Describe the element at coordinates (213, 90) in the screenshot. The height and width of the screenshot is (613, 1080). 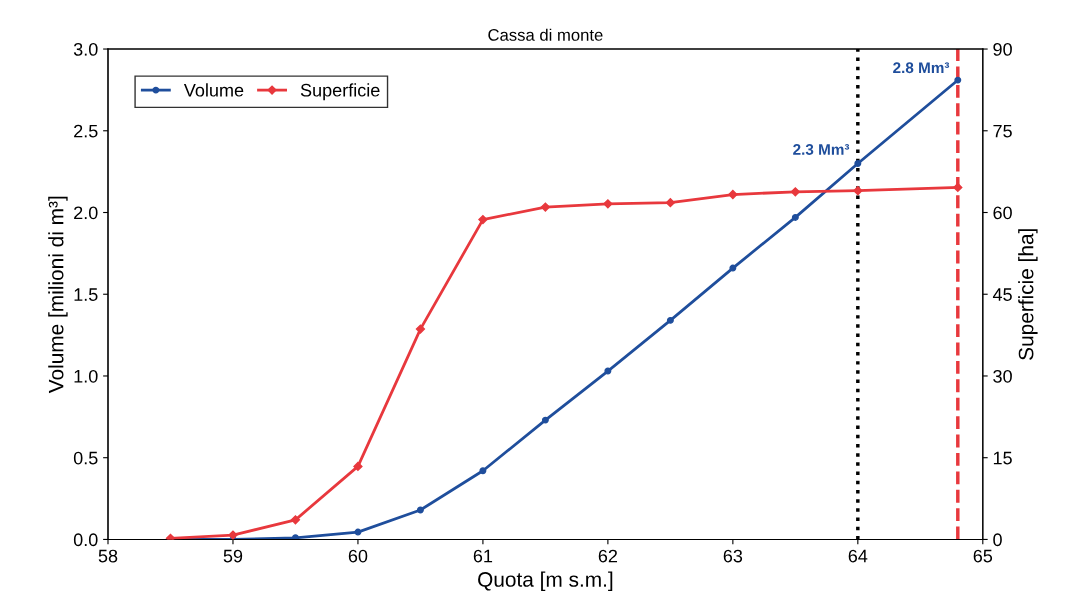
I see `legend-label: Volume` at that location.